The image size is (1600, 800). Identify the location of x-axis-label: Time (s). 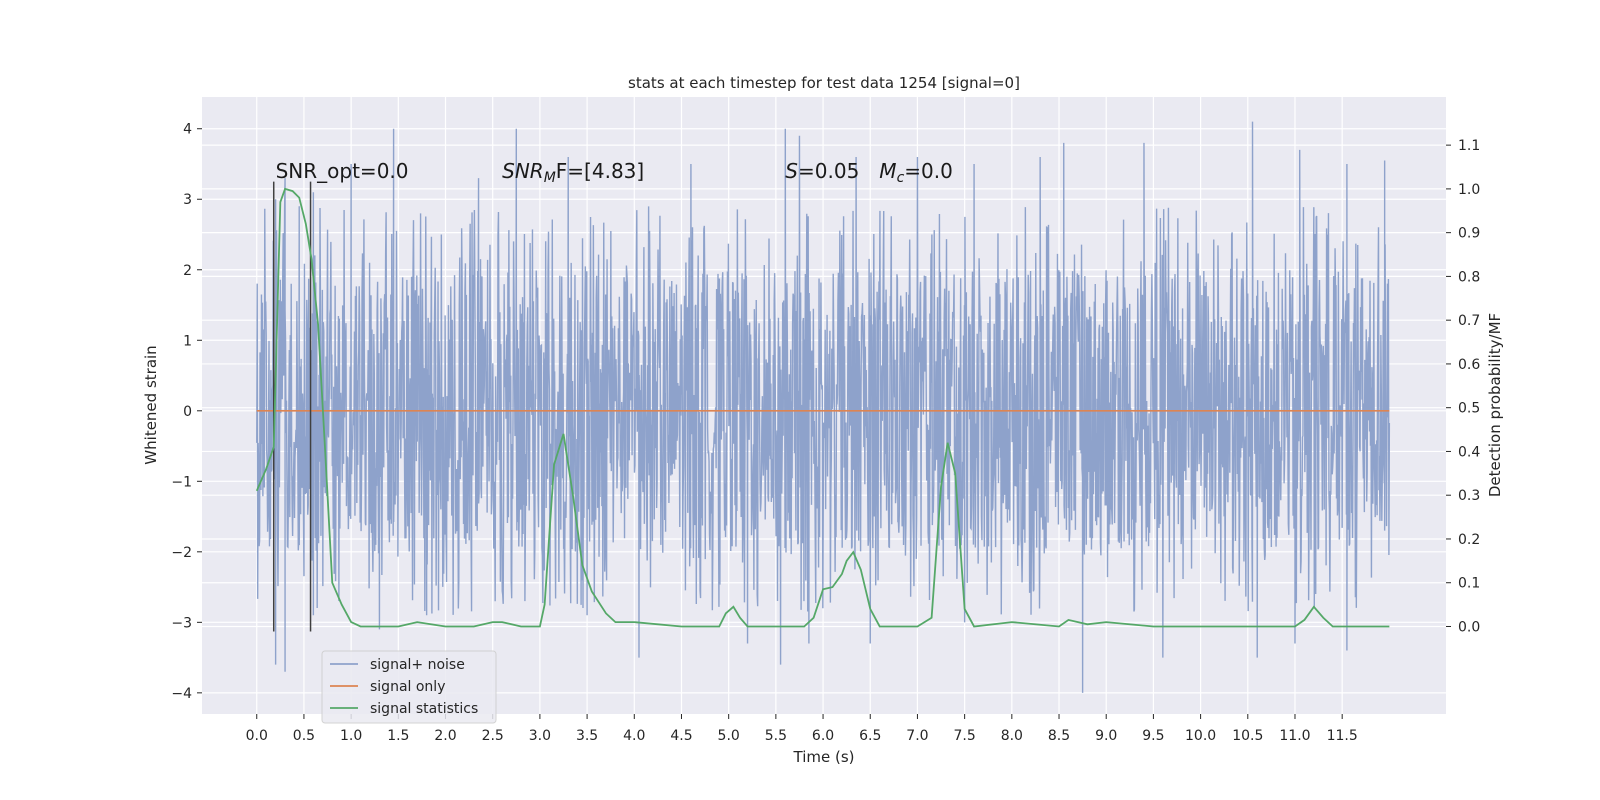
(824, 757).